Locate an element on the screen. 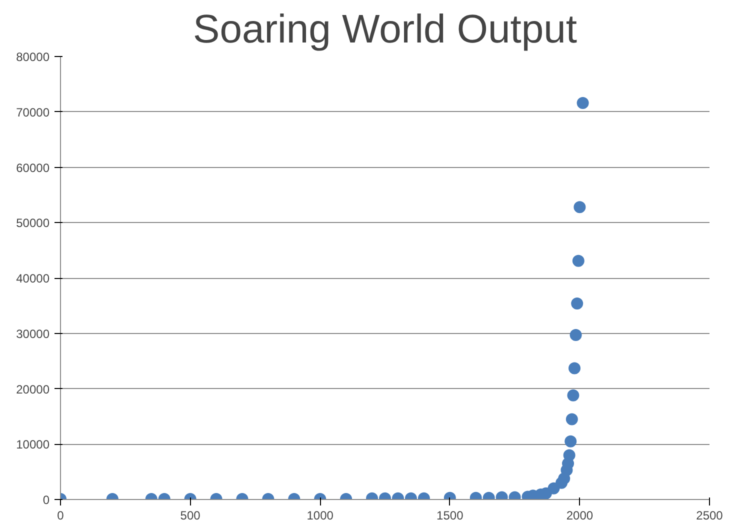 The width and height of the screenshot is (739, 522). y-tick-label: 60000 is located at coordinates (33, 167).